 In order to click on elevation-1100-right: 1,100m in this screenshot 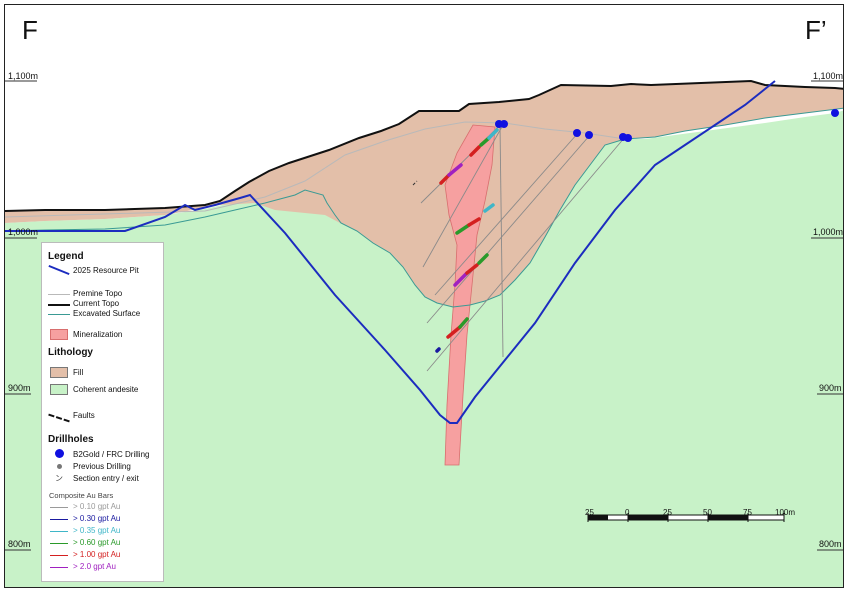, I will do `click(828, 76)`.